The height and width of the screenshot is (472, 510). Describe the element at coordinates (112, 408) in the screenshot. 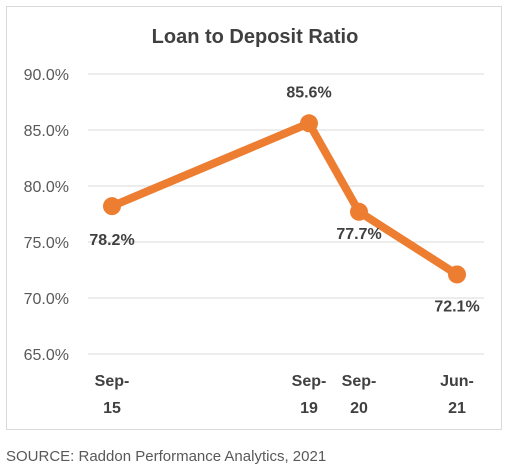

I see `x-tick-label: 15` at that location.